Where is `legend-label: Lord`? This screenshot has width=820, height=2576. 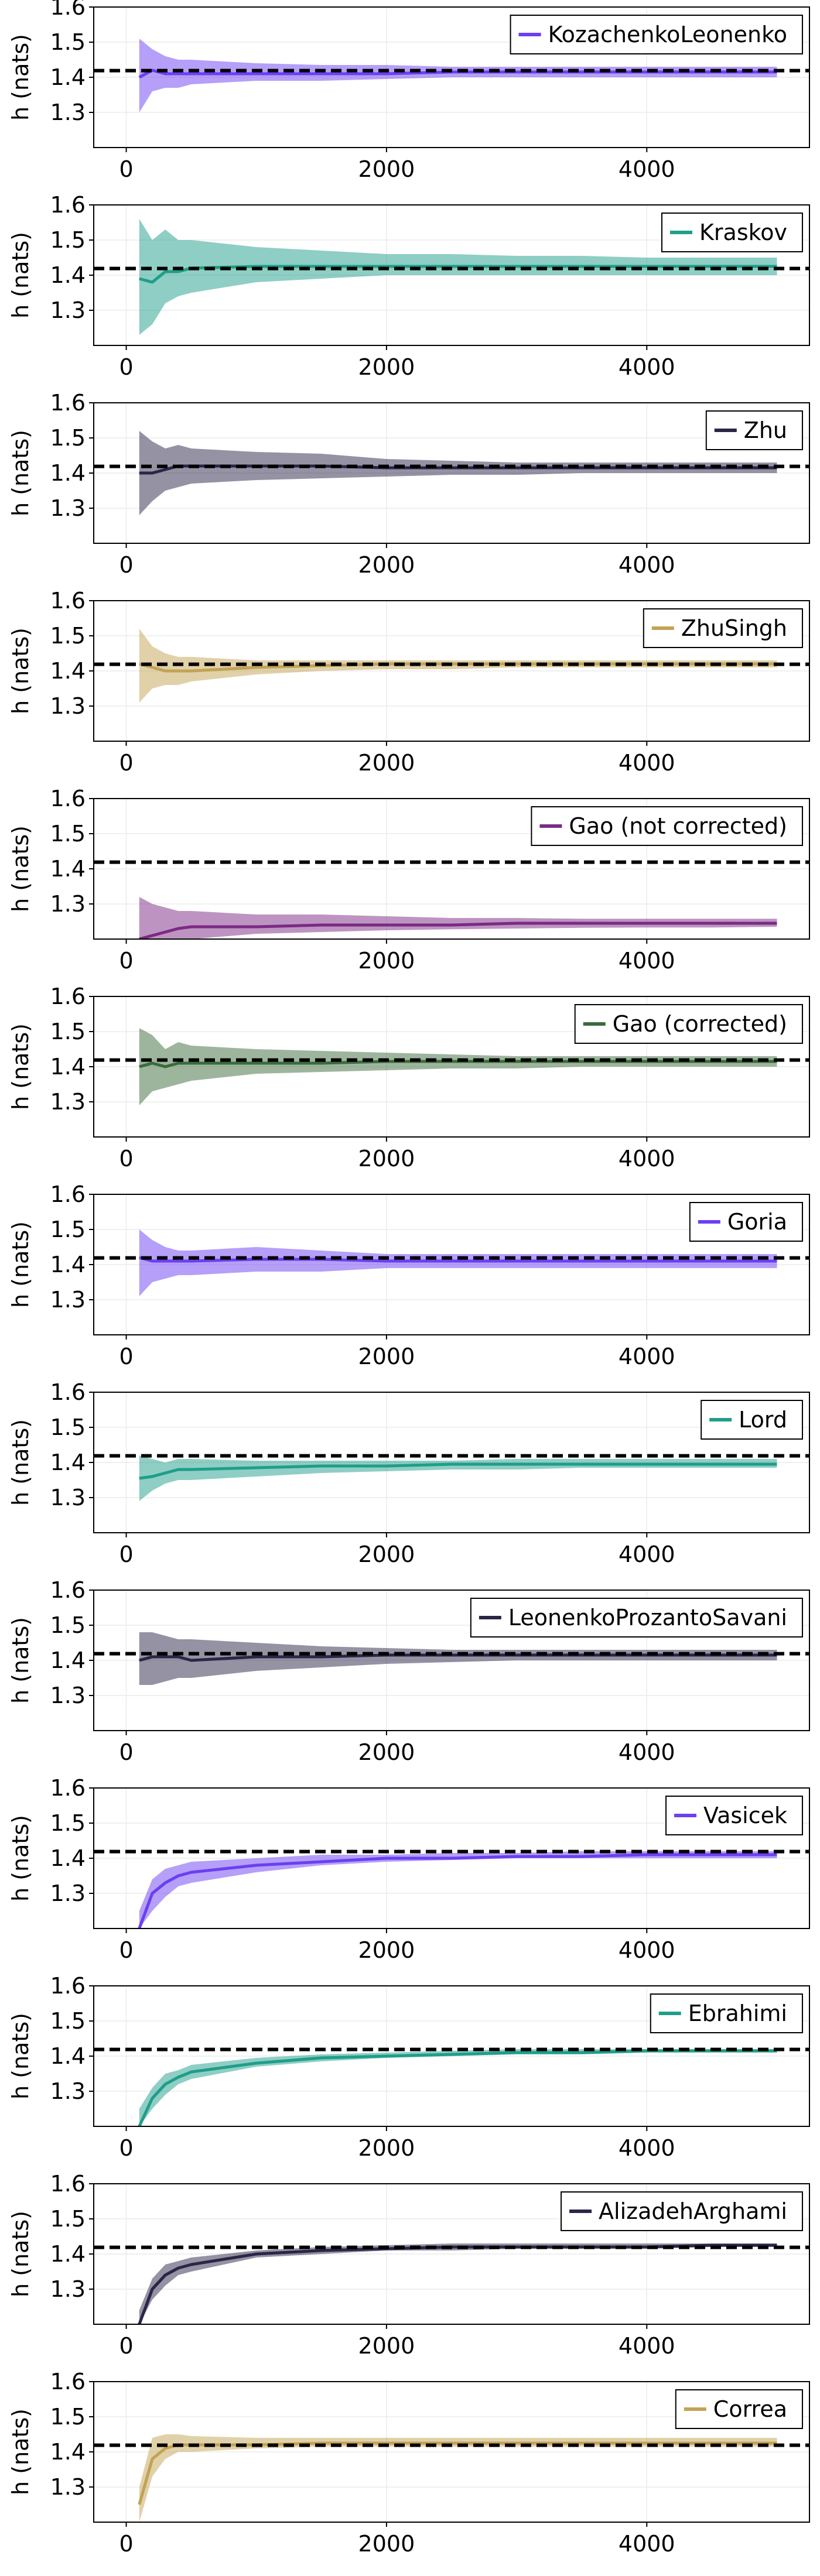
legend-label: Lord is located at coordinates (763, 1420).